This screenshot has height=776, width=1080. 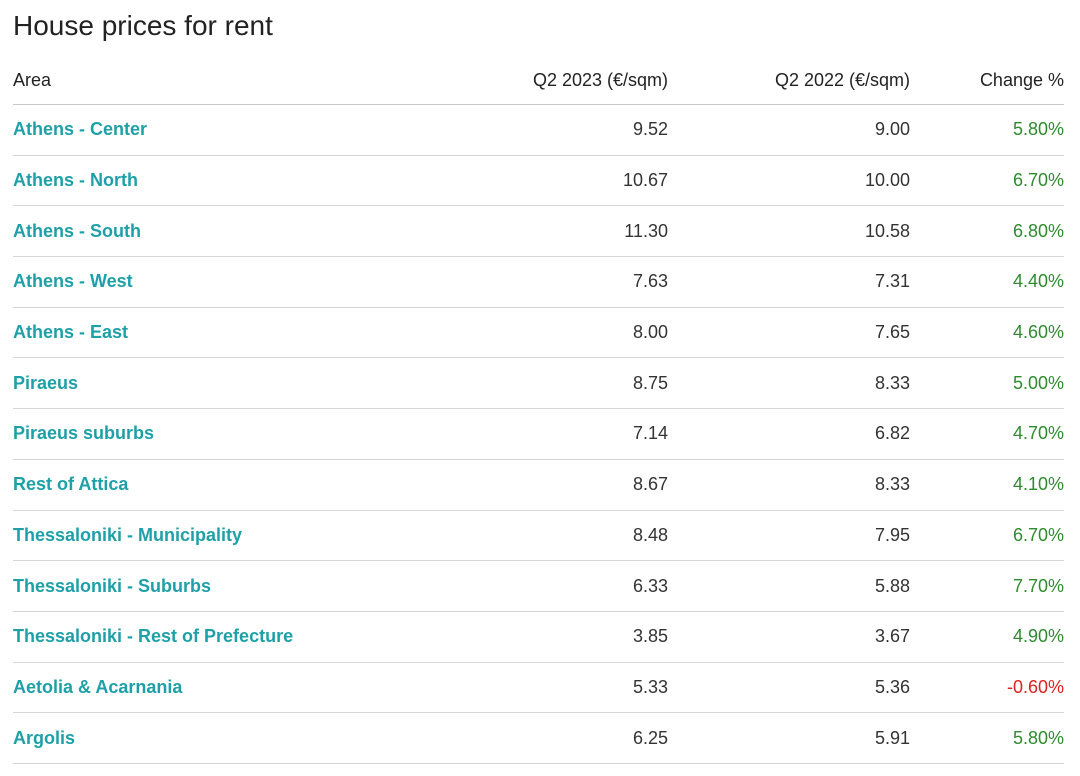 What do you see at coordinates (223, 536) in the screenshot?
I see `area-link: Thessaloniki - Municipality` at bounding box center [223, 536].